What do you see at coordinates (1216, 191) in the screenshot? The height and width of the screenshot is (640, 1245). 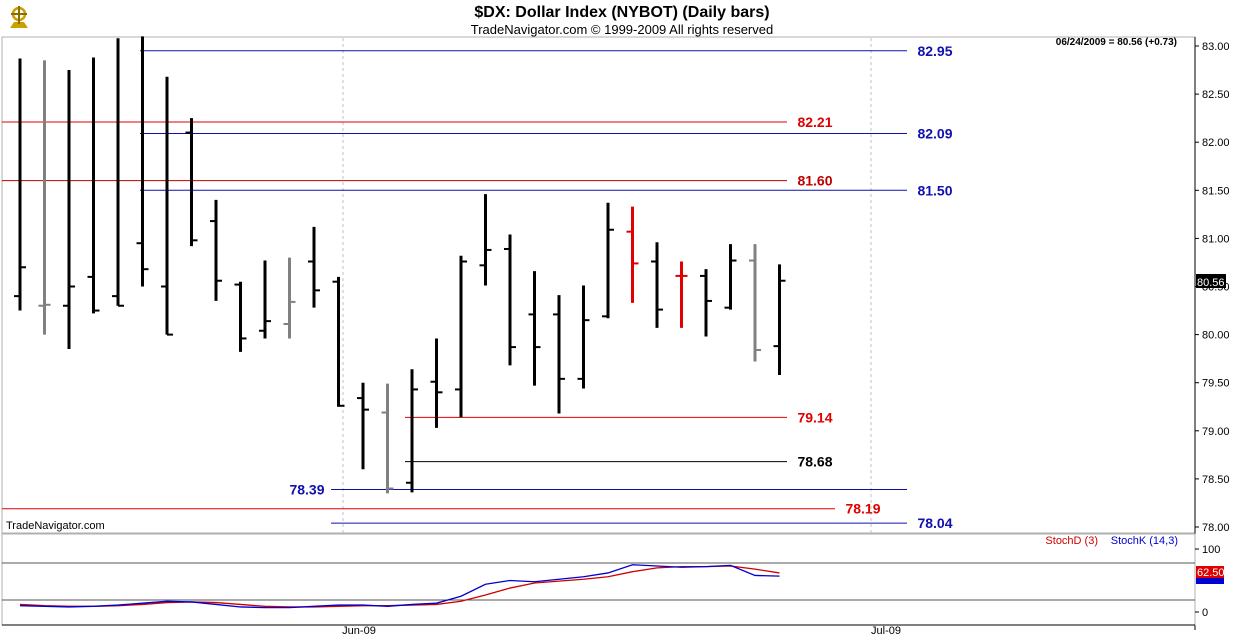 I see `price-tick-label: 81.50` at bounding box center [1216, 191].